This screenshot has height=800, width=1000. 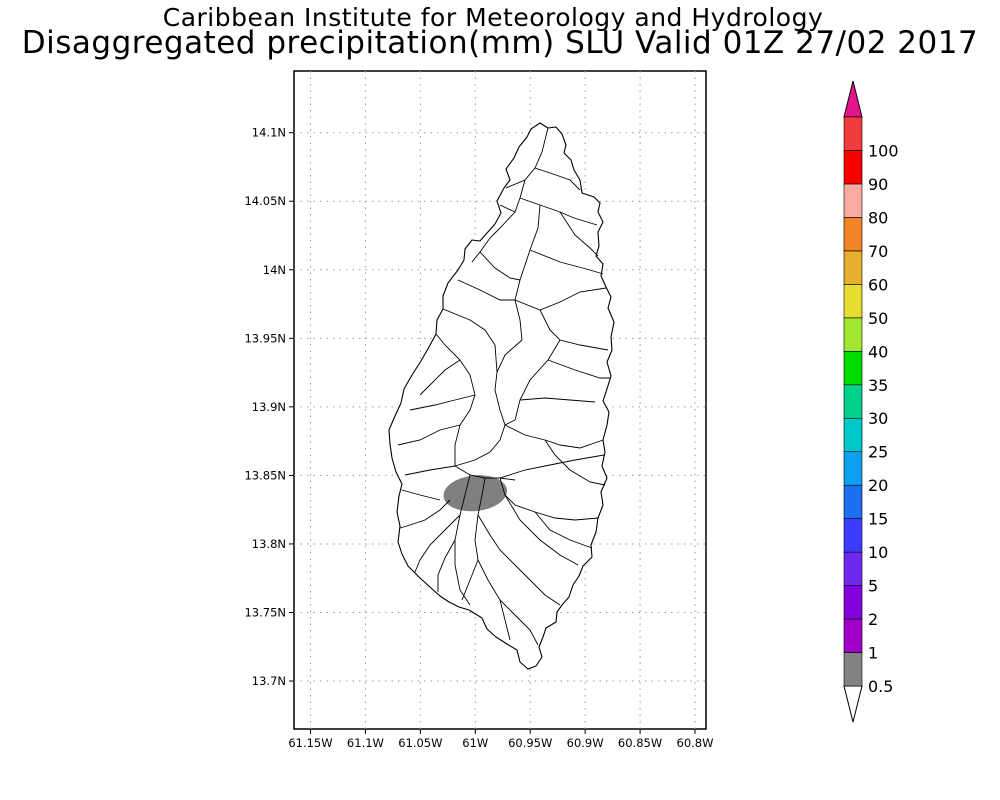 What do you see at coordinates (883, 150) in the screenshot?
I see `colorbar-label: 100` at bounding box center [883, 150].